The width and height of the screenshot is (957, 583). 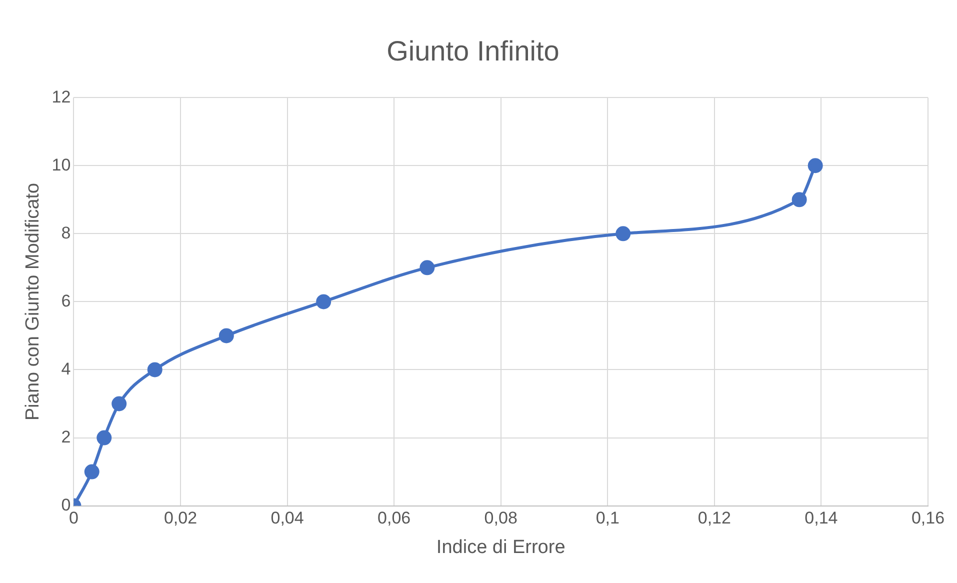 I want to click on y-tick-label: 10, so click(x=61, y=164).